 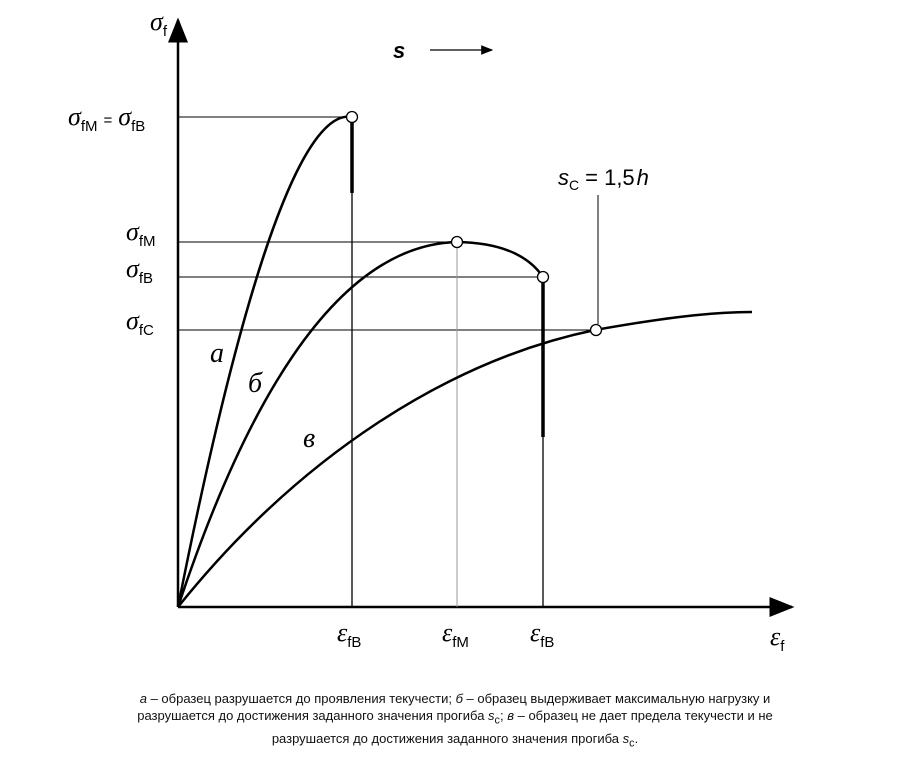 I want to click on curve-label: а, so click(x=217, y=353).